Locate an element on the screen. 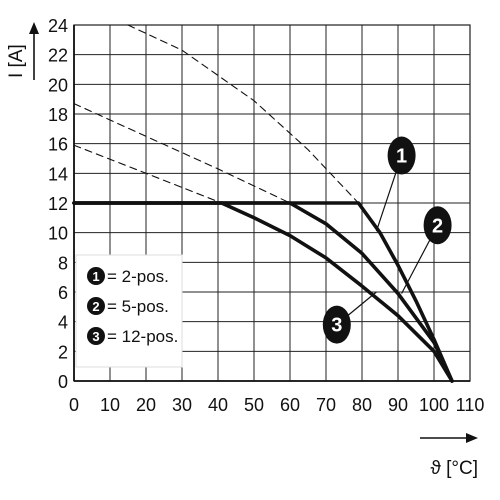  x-tick-label: 90 is located at coordinates (398, 405).